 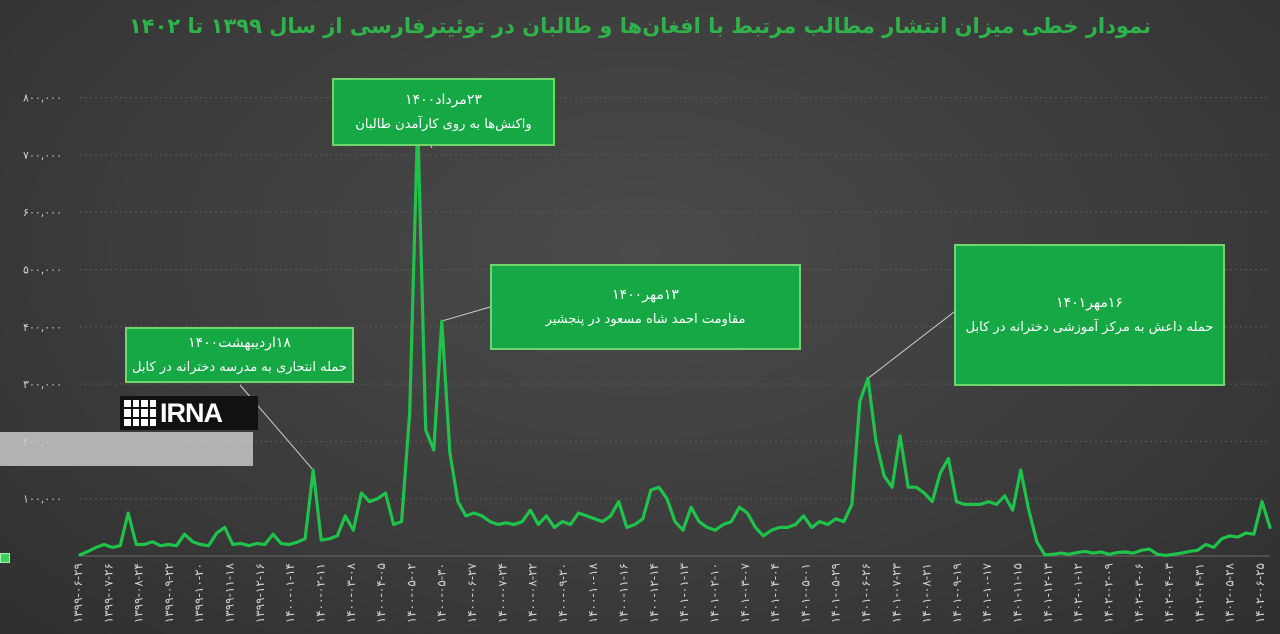 What do you see at coordinates (78, 593) in the screenshot?
I see `x-tick-label: ۱۳۹۹-۰۶-۲۹` at bounding box center [78, 593].